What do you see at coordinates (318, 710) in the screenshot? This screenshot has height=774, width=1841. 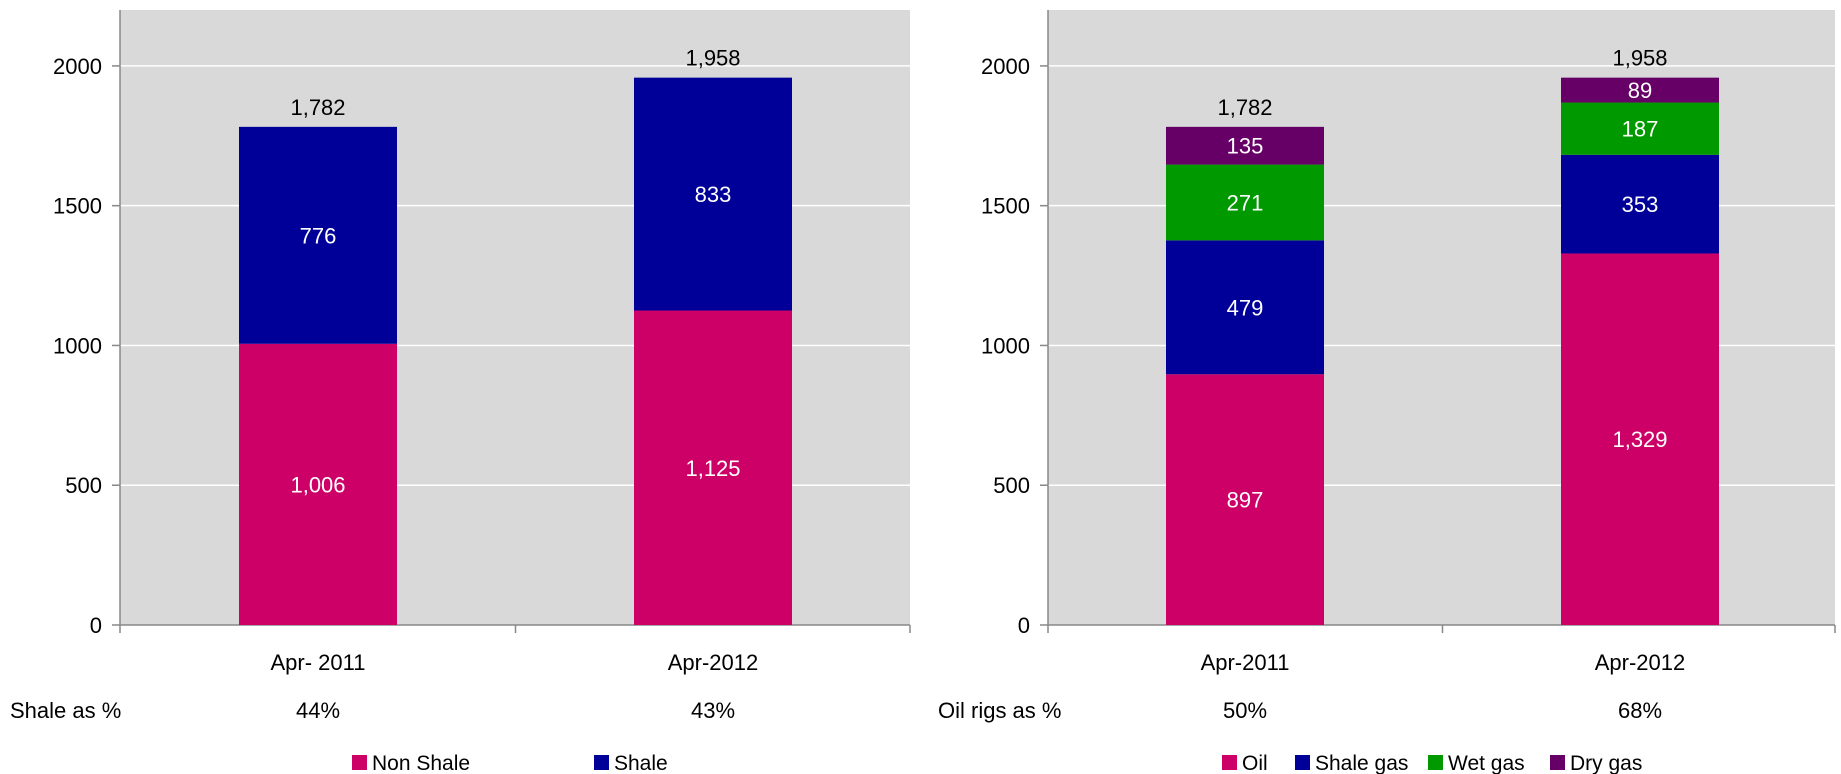 I see `percent-value: 44%` at bounding box center [318, 710].